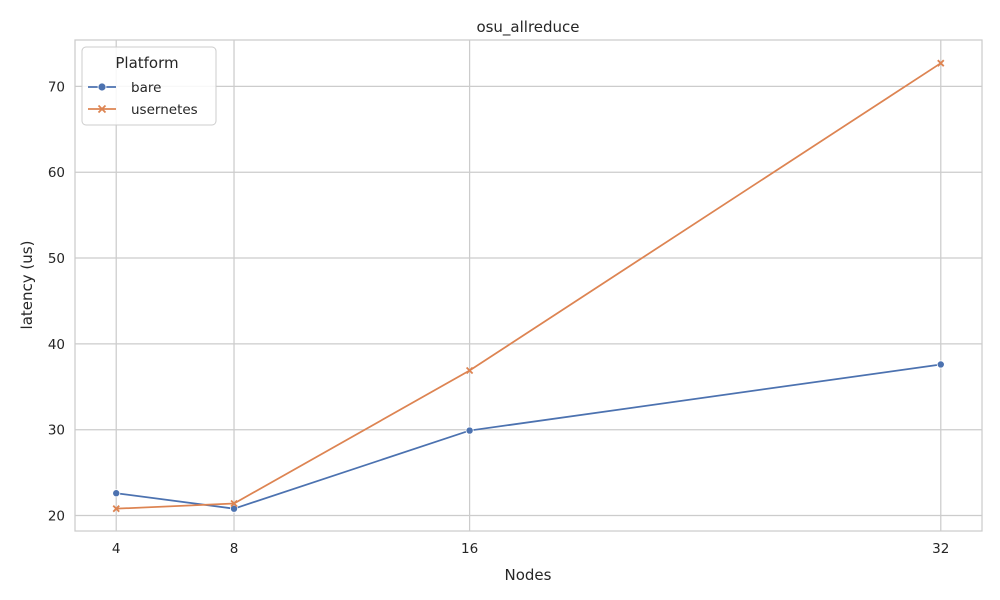  What do you see at coordinates (234, 549) in the screenshot?
I see `x-tick-label: 8` at bounding box center [234, 549].